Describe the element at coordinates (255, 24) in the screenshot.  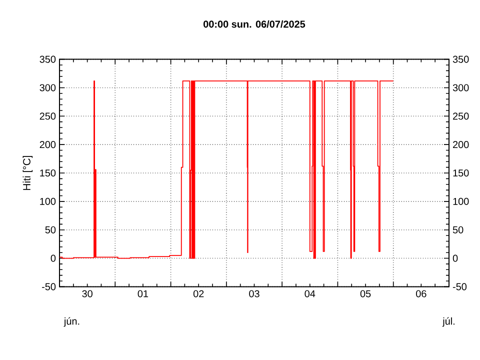
I see `chart-title: 00:00 sun. 06/07/2025` at that location.